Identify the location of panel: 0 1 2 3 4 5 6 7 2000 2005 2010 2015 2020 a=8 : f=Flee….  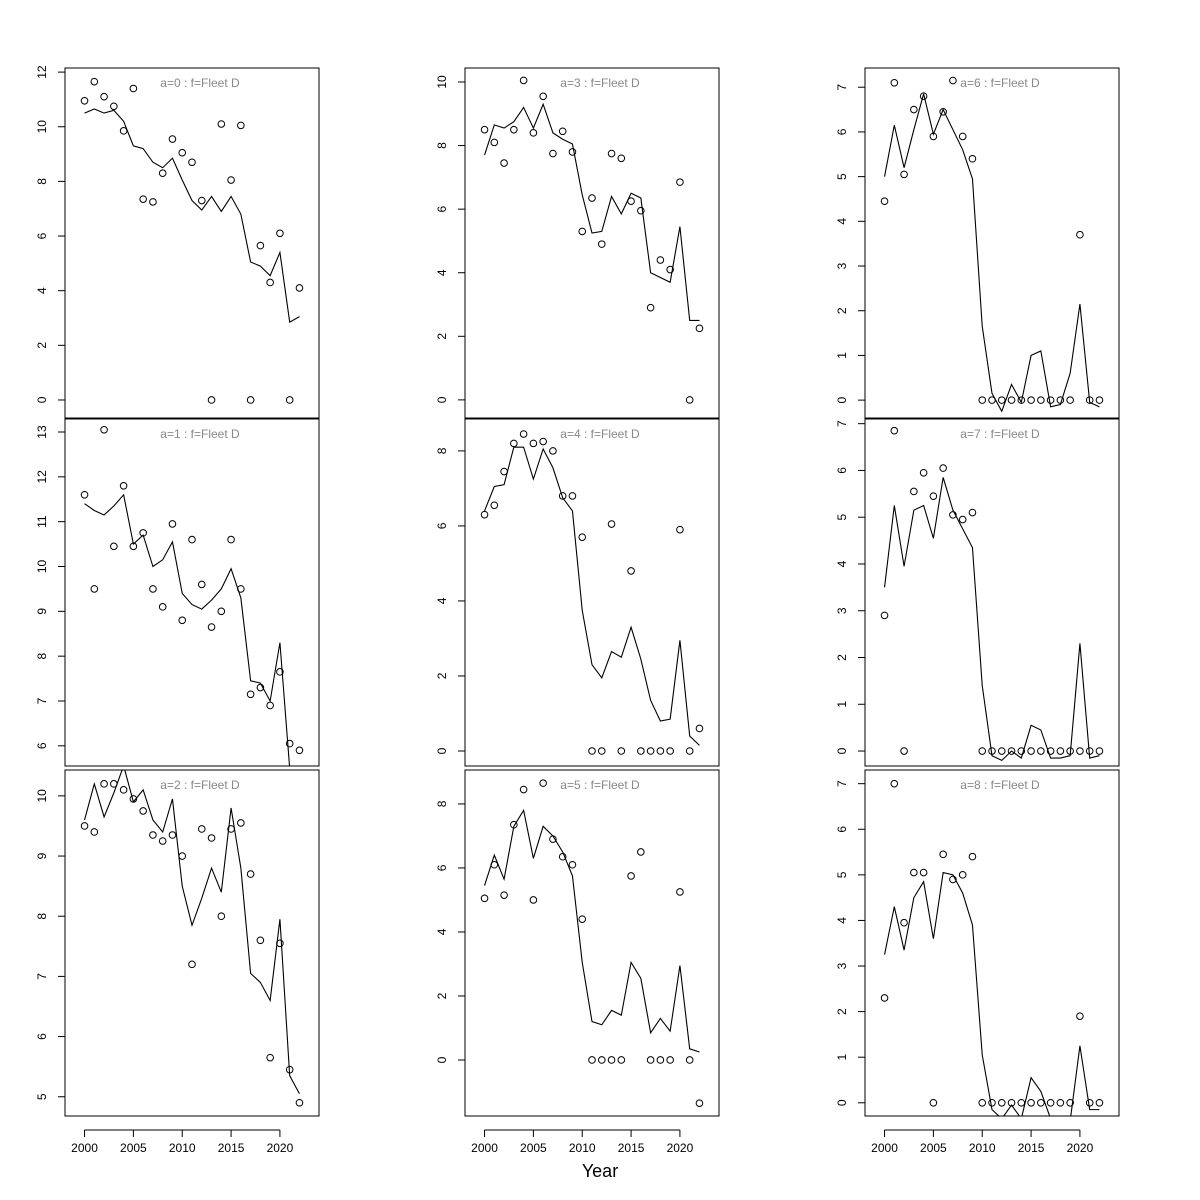
(977, 962).